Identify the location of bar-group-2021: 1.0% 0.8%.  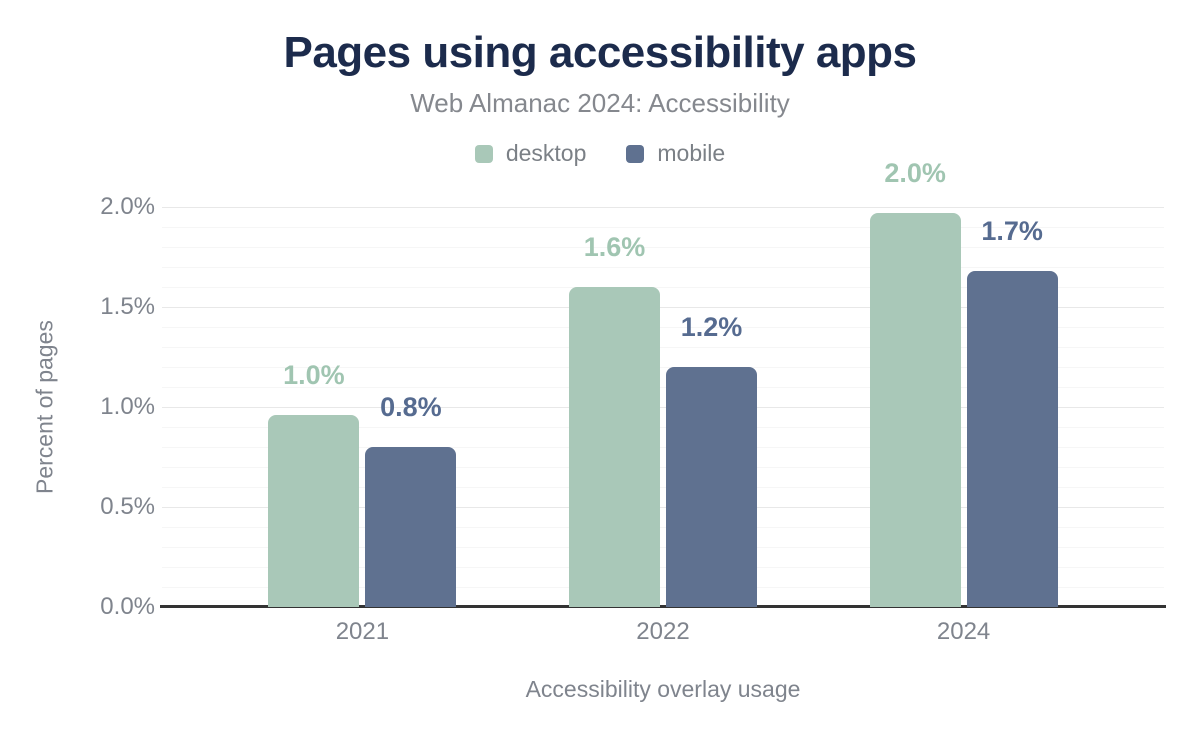
(362, 407).